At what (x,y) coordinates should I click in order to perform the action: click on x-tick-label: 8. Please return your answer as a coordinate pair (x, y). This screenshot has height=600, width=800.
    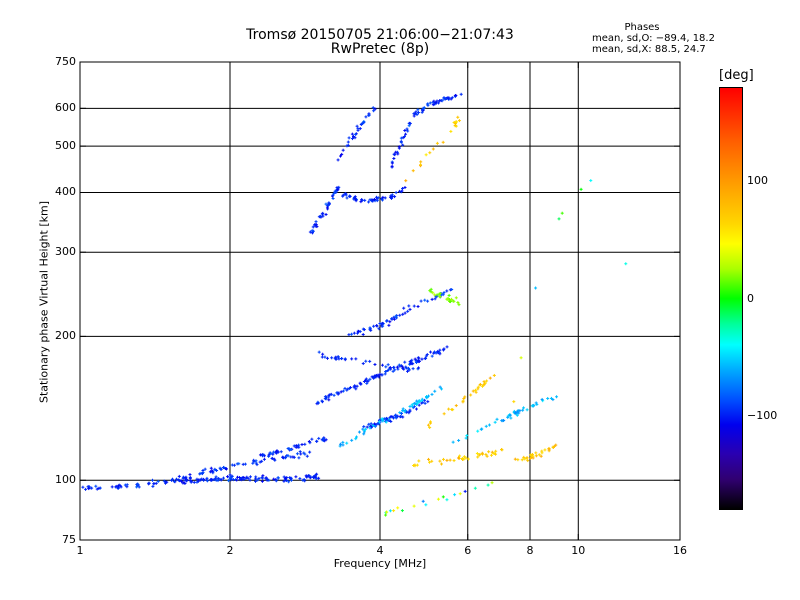
    Looking at the image, I should click on (530, 550).